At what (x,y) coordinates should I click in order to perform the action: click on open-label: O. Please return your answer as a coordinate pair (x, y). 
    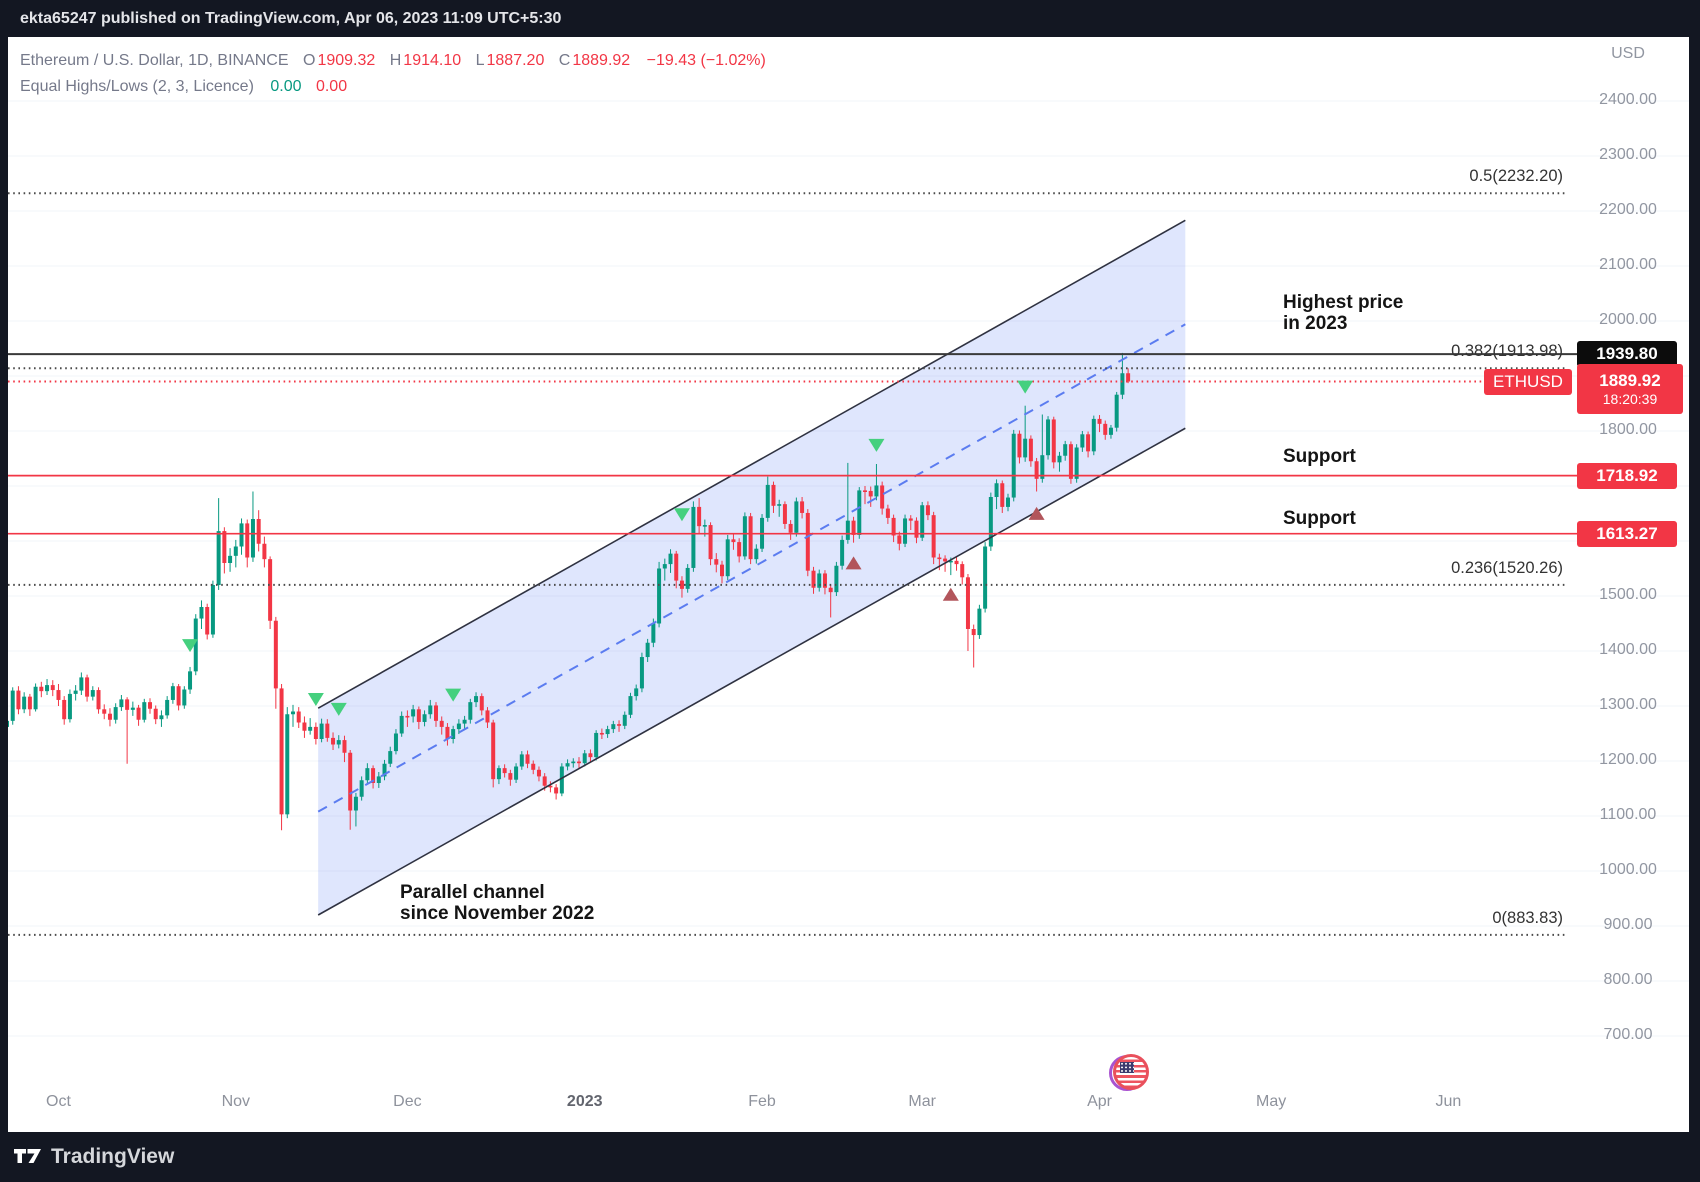
    Looking at the image, I should click on (309, 60).